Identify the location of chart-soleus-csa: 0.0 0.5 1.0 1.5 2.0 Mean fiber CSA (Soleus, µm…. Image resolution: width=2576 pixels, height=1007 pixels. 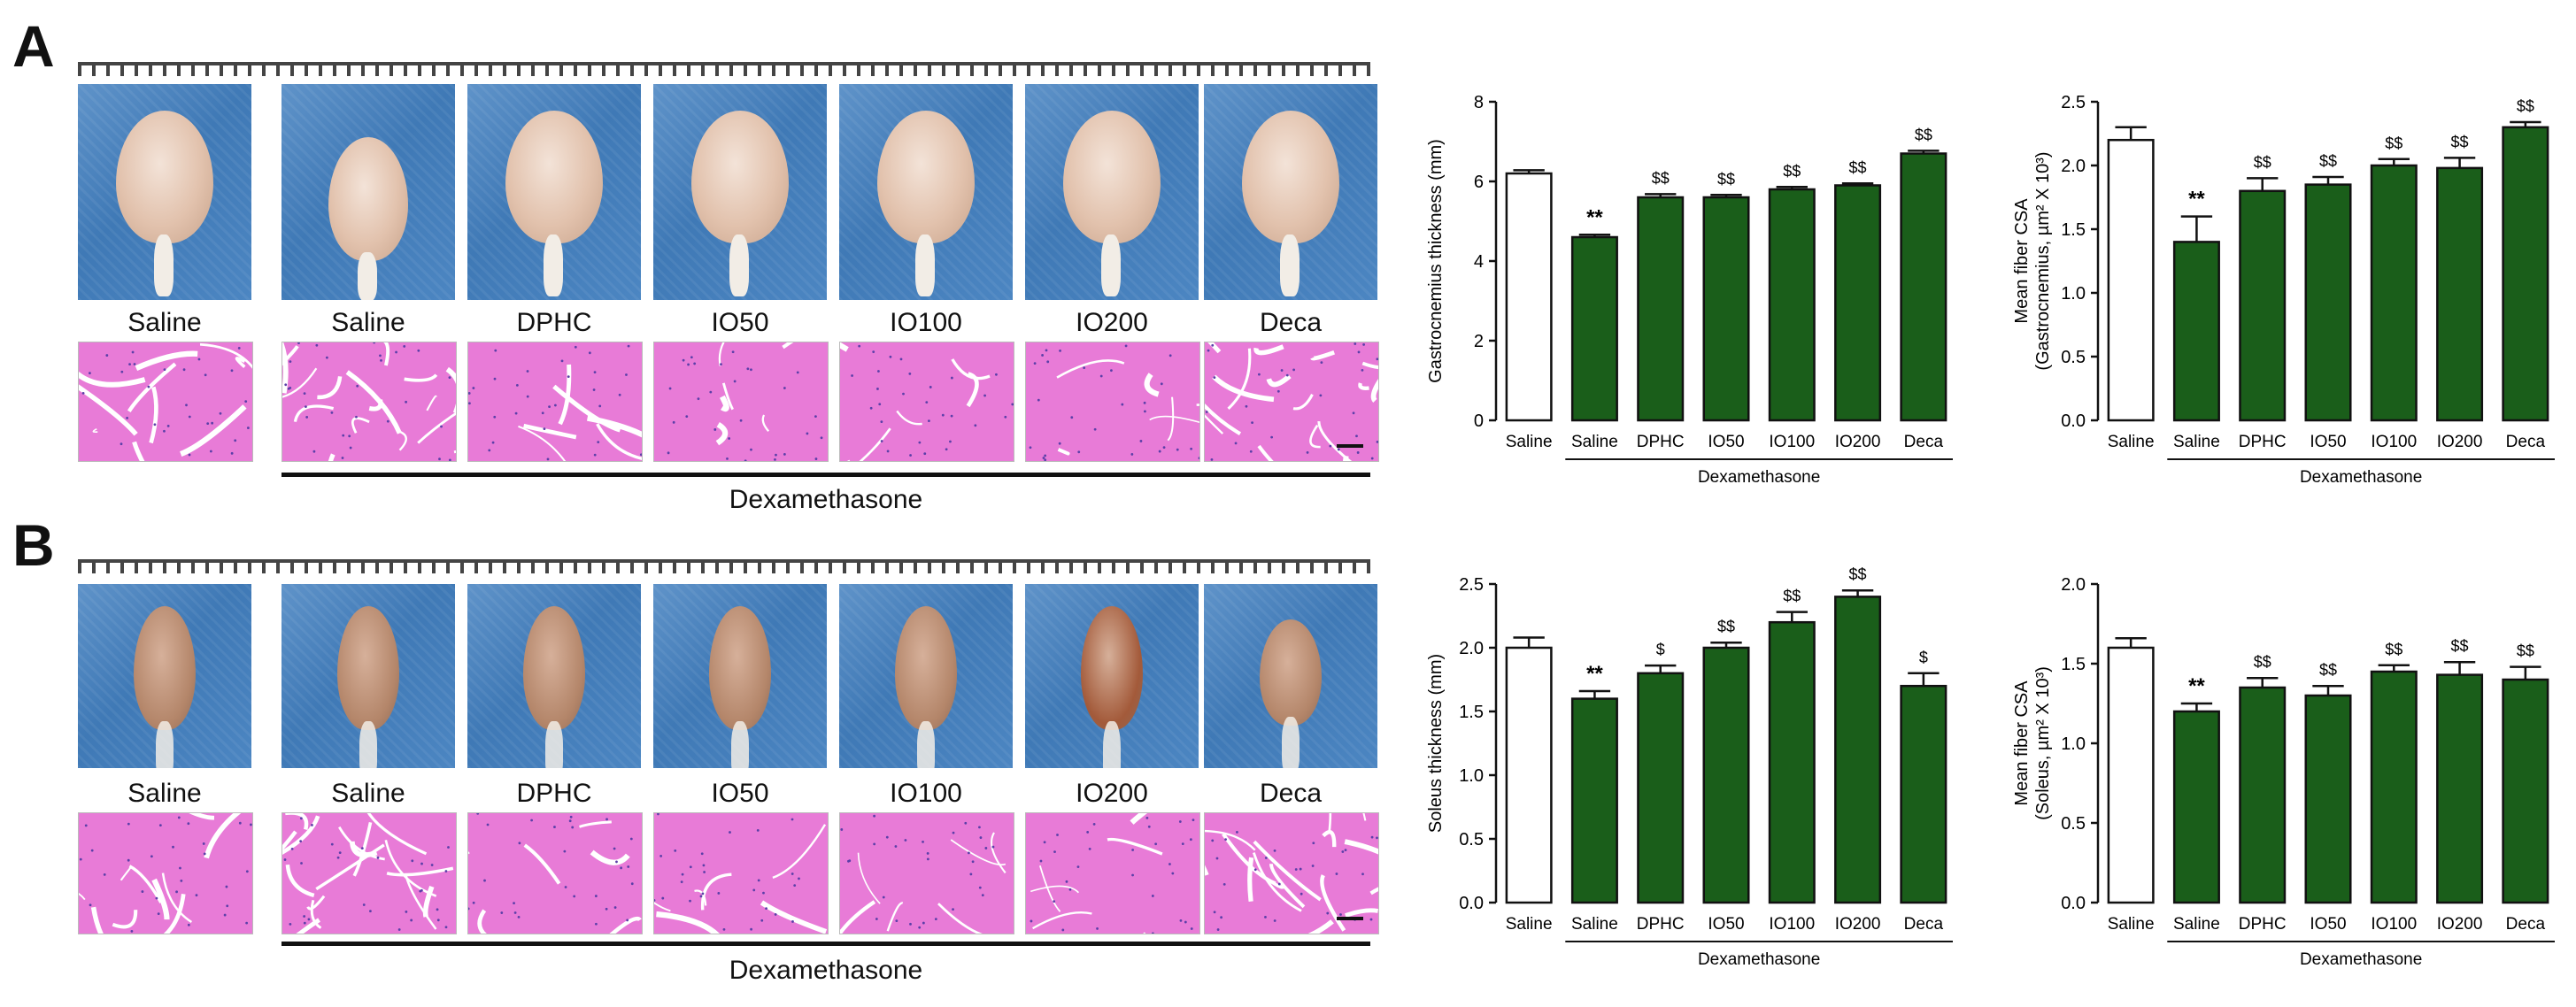
(2283, 772).